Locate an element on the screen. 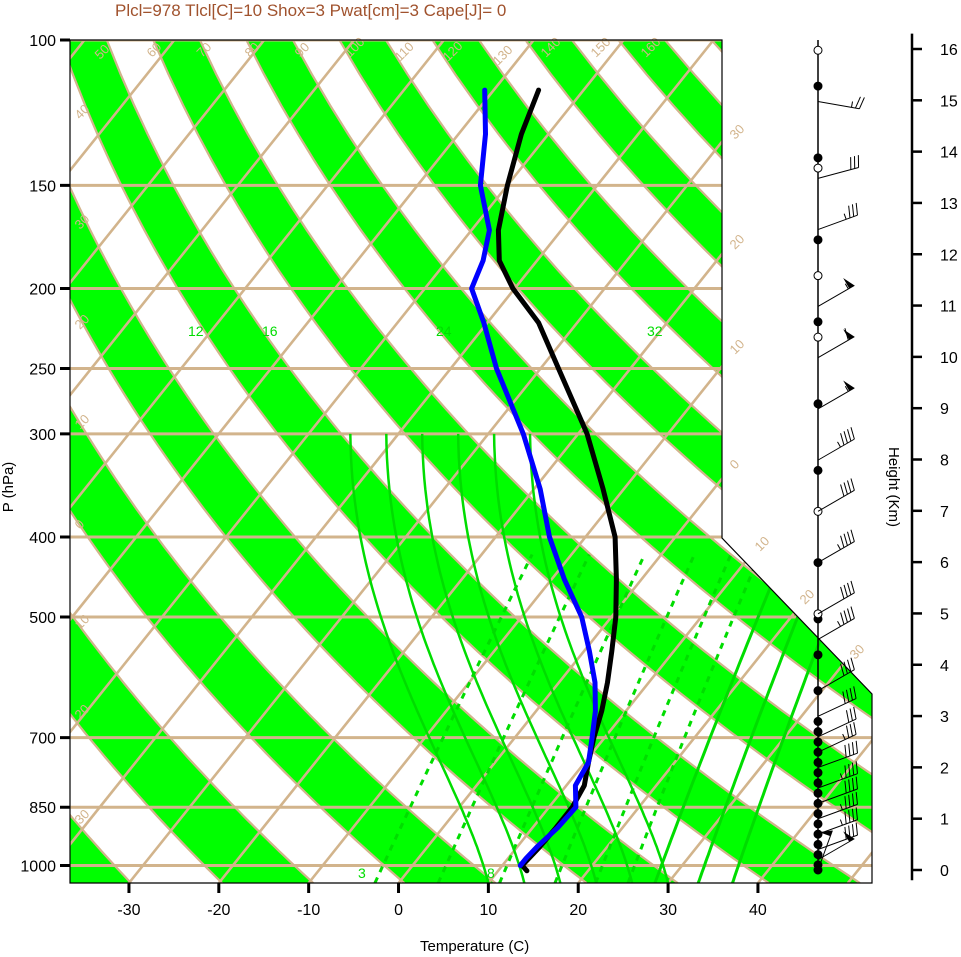  y-tick-label: 850 is located at coordinates (42, 808).